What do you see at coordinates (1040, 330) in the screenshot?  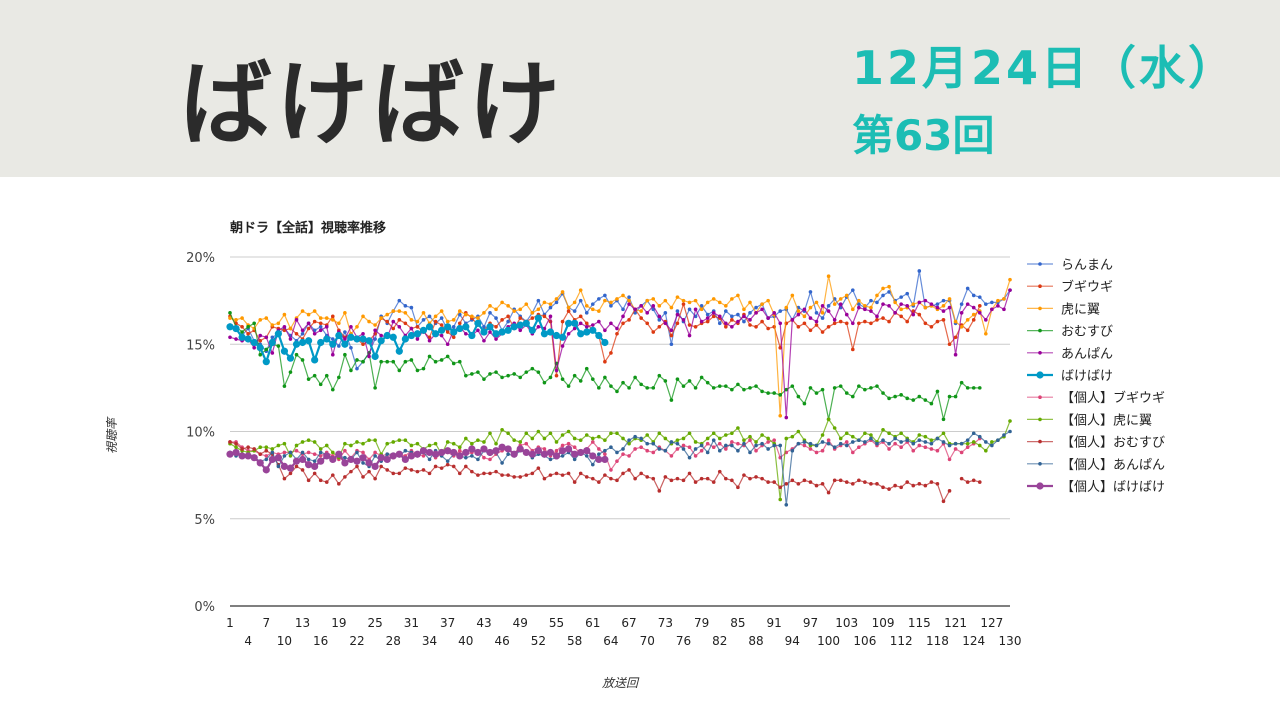 I see `legend-marker` at bounding box center [1040, 330].